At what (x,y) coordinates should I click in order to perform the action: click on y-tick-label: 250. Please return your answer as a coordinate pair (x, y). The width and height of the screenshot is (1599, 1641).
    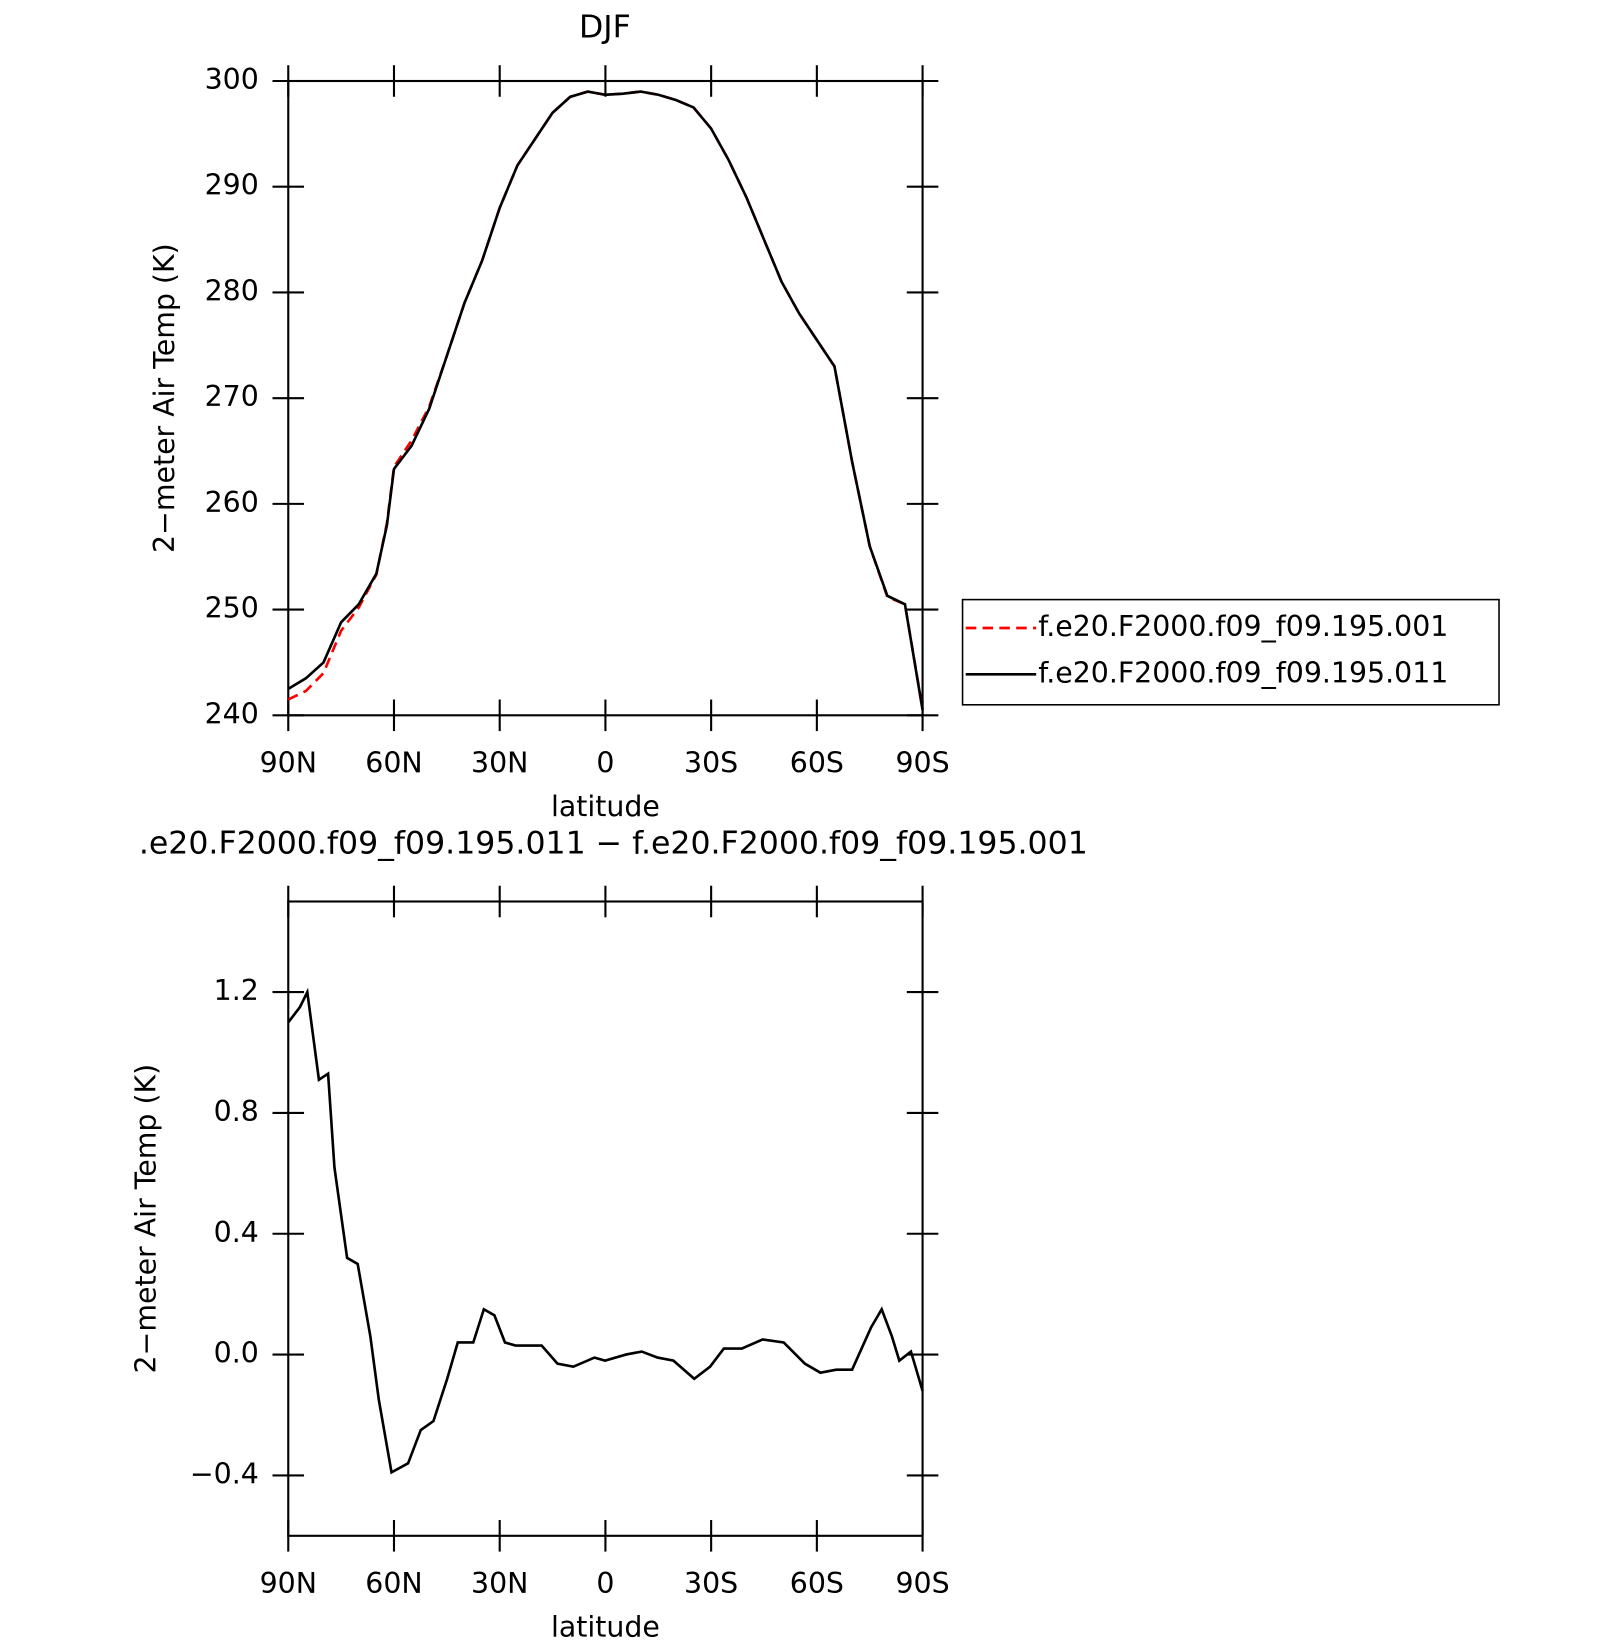
    Looking at the image, I should click on (232, 608).